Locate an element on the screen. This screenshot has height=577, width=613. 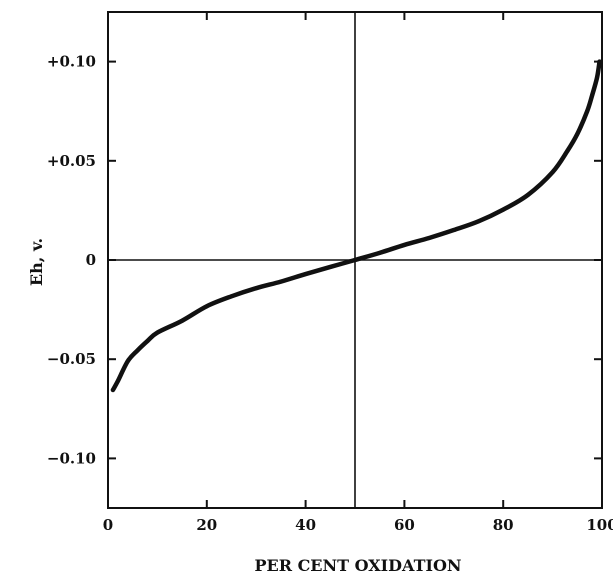
y-tick-label: +0.10 is located at coordinates (71, 62).